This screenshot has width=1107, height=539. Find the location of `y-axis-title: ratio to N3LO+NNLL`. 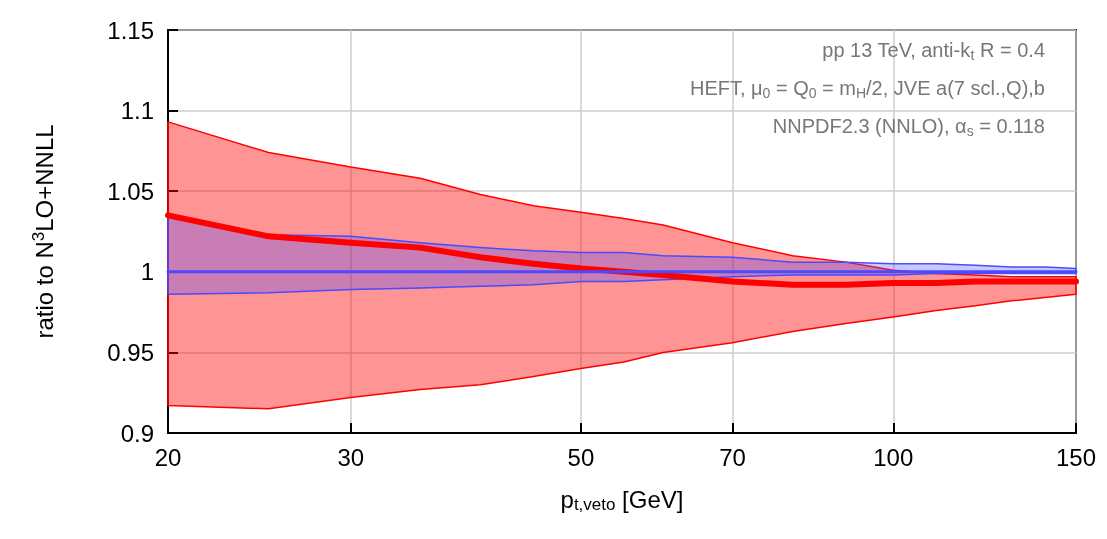

y-axis-title: ratio to N3LO+NNLL is located at coordinates (43, 231).